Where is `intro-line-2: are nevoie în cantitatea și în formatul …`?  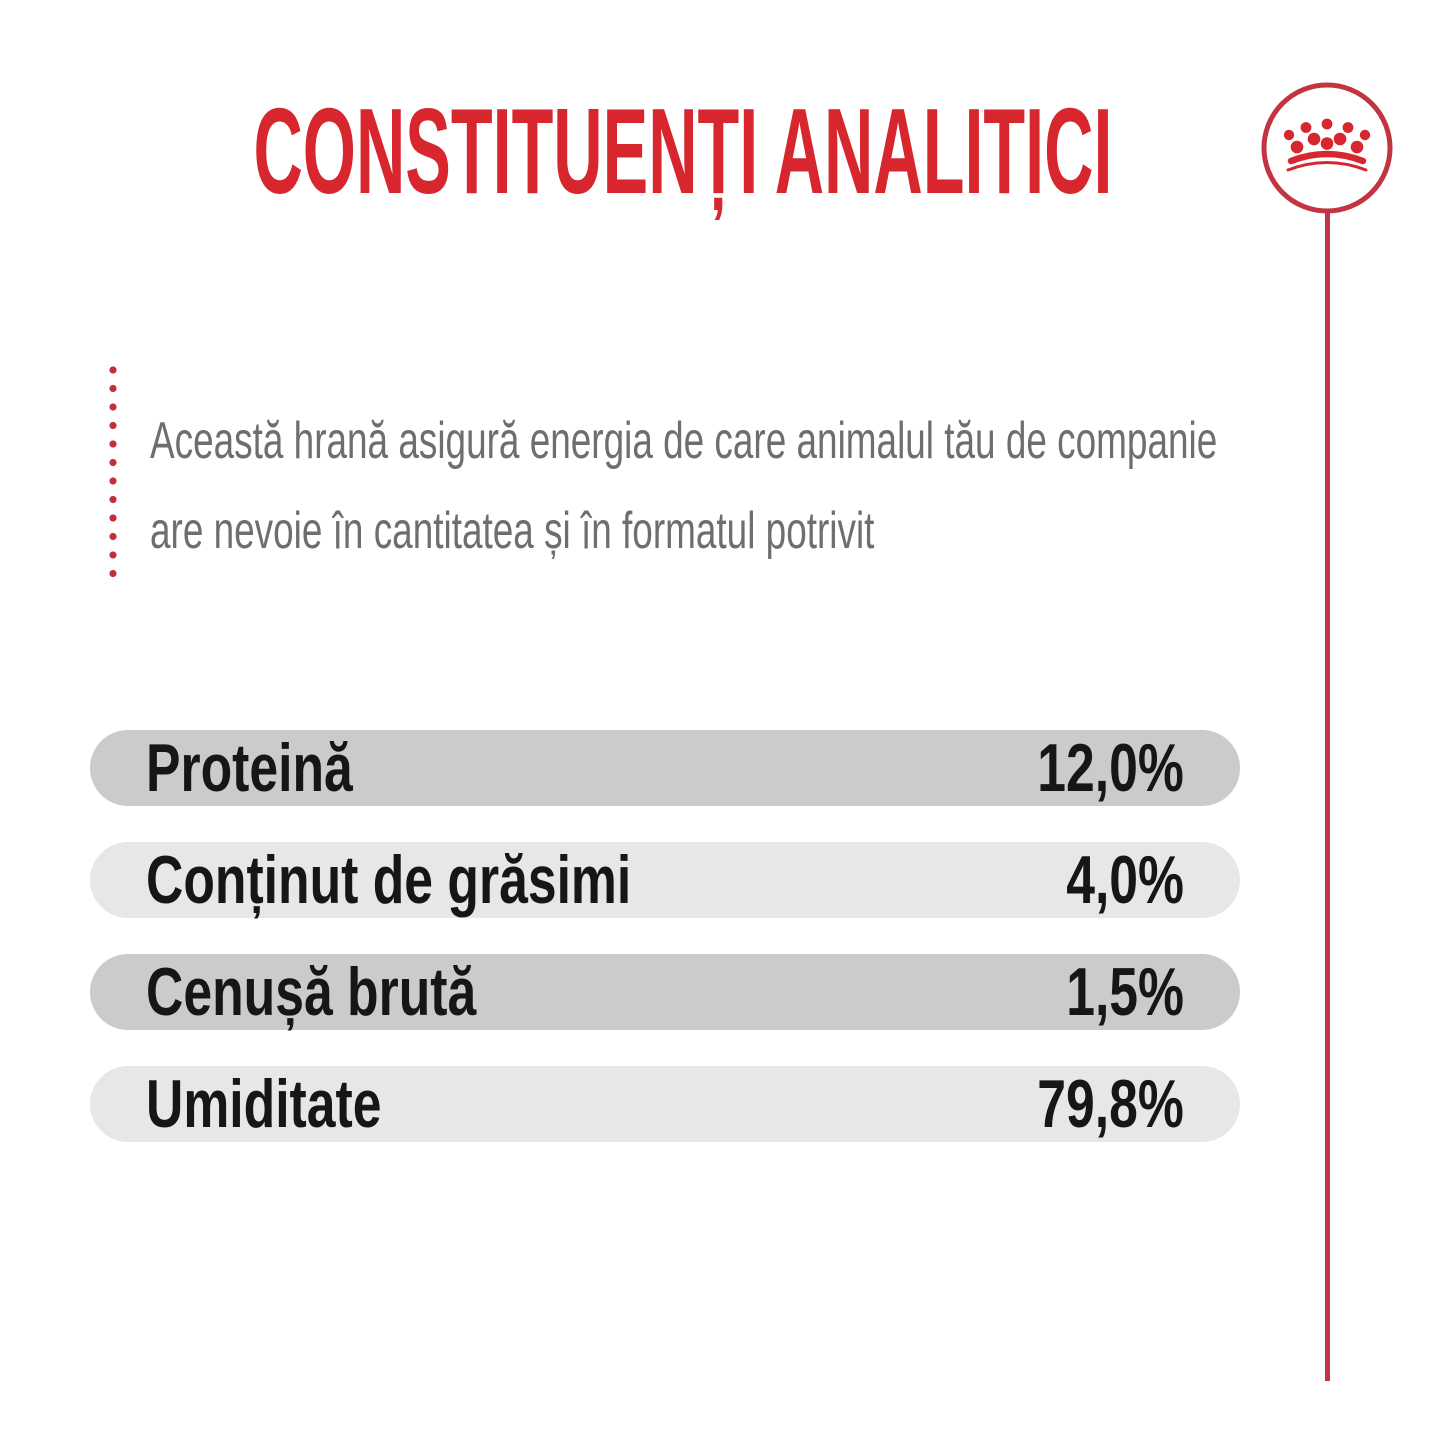
intro-line-2: are nevoie în cantitatea și în formatul … is located at coordinates (512, 531).